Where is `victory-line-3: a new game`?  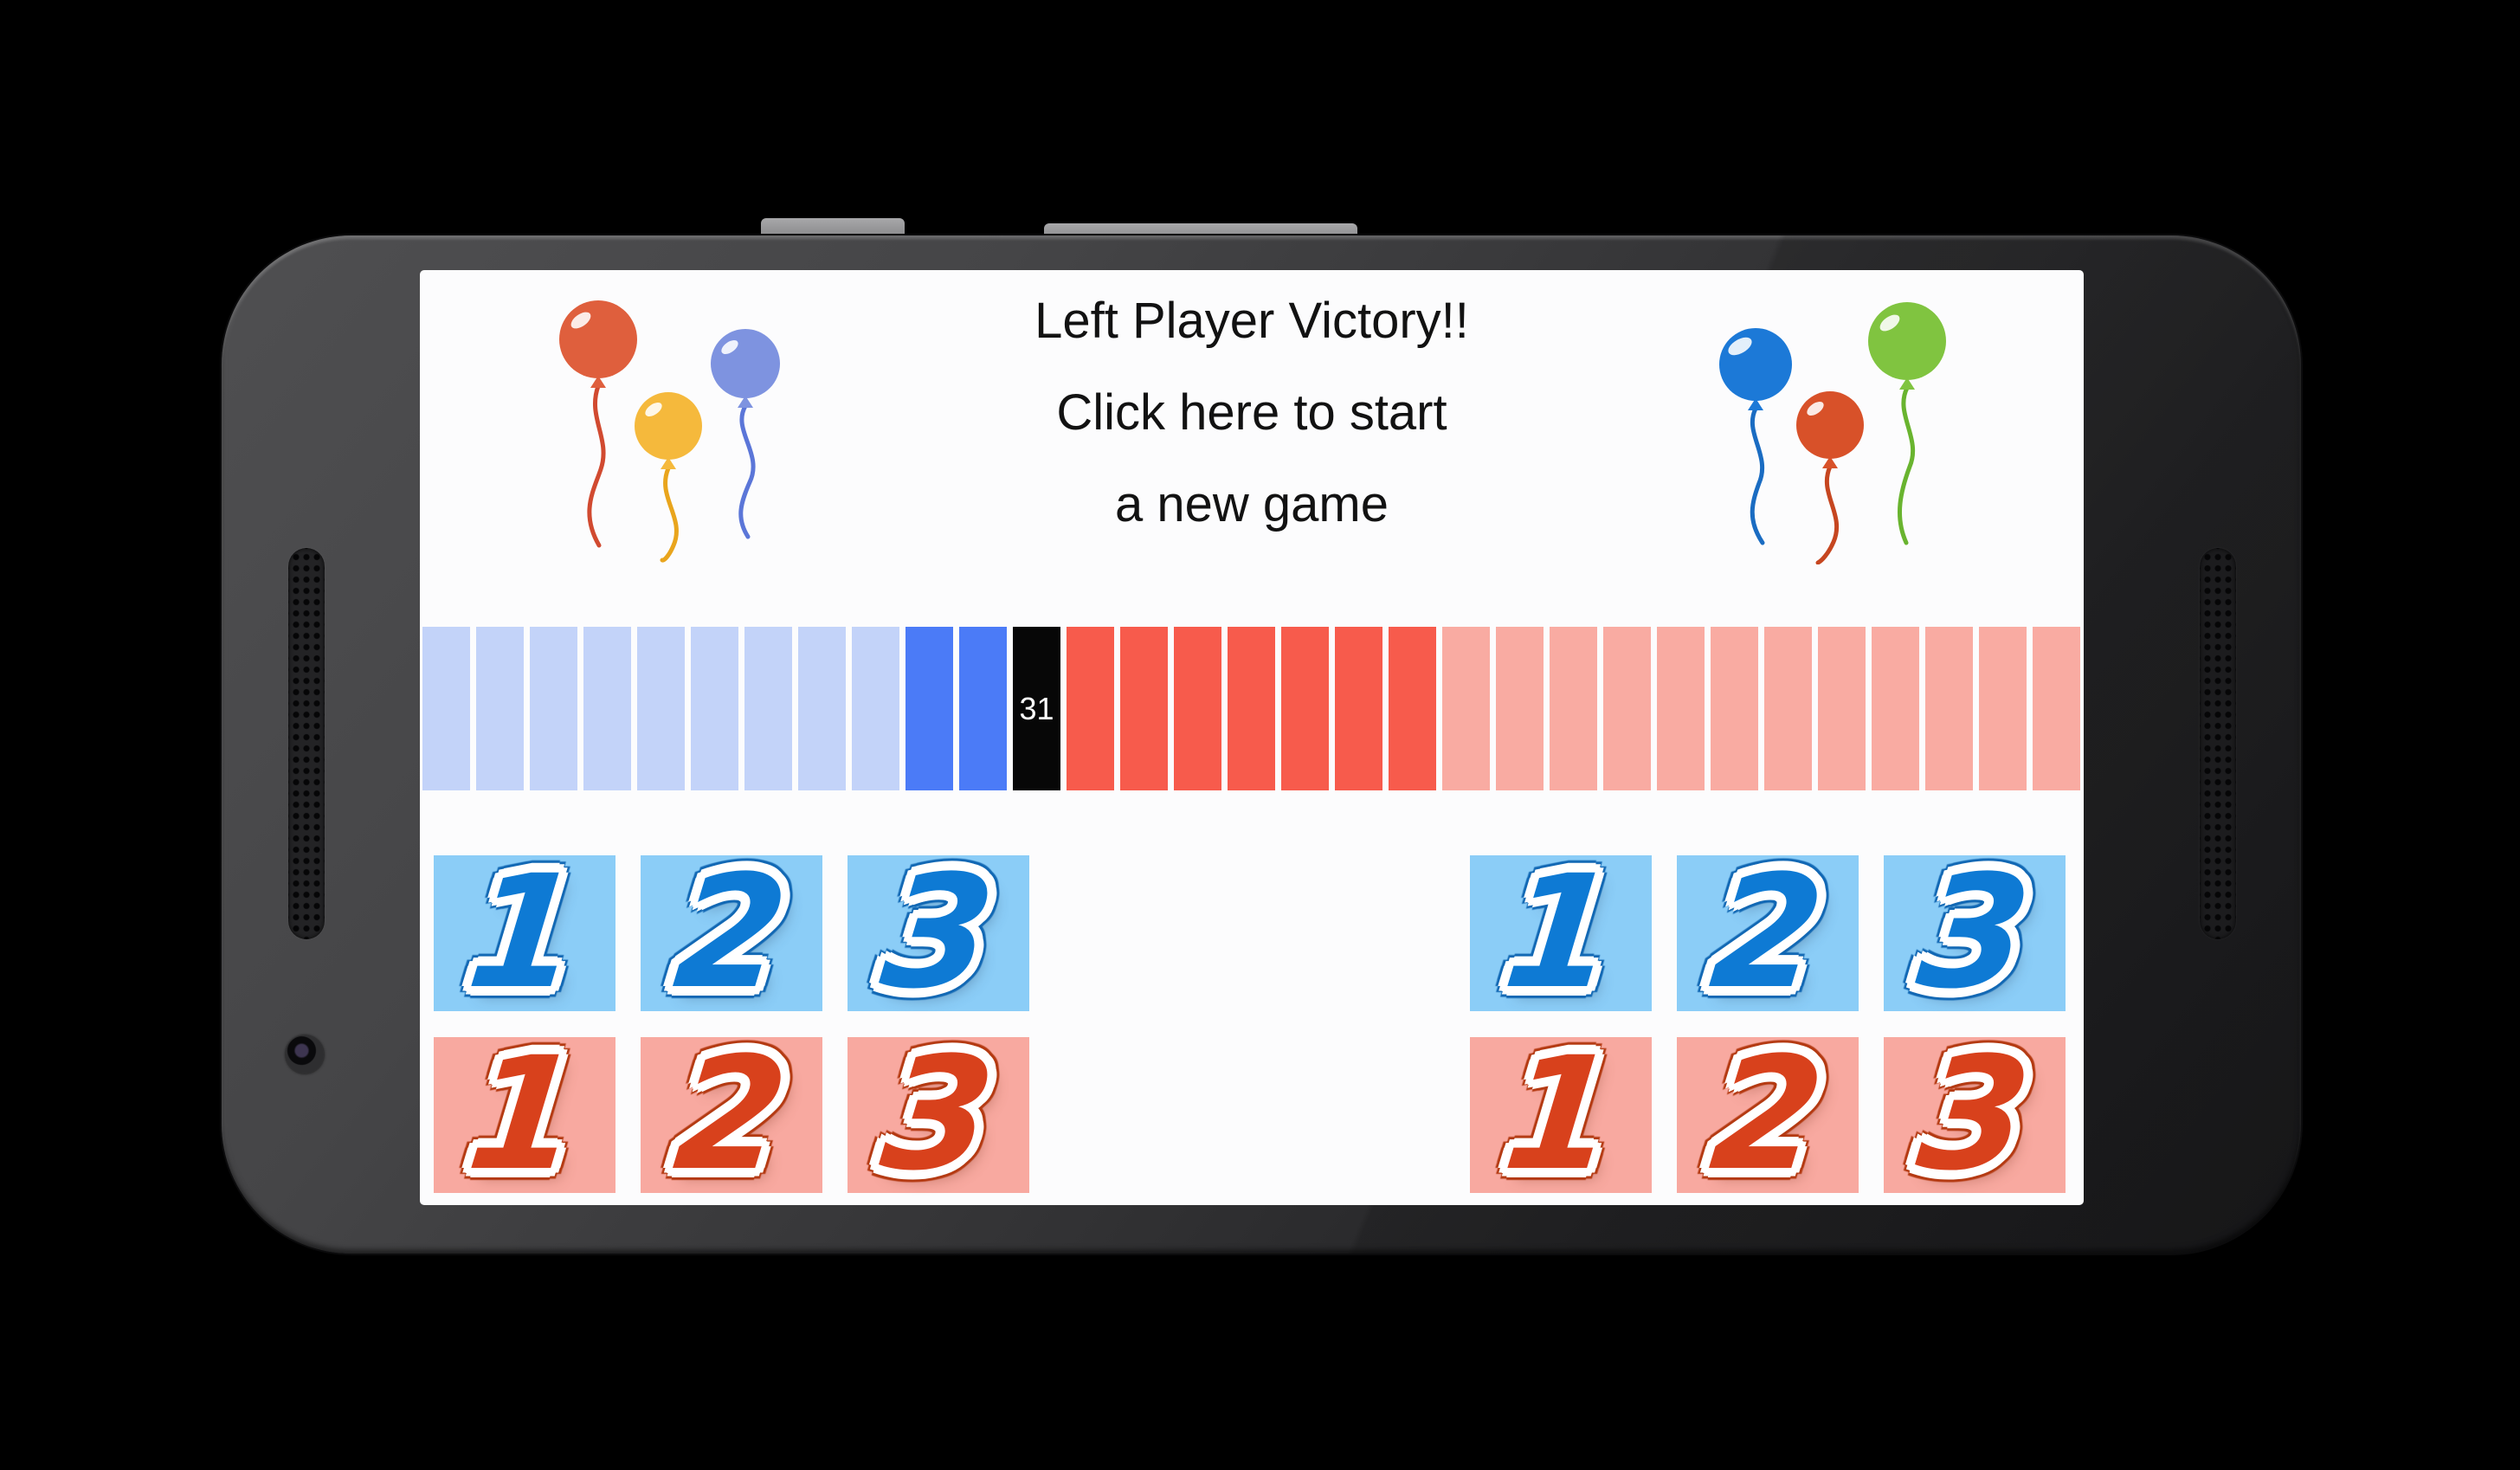 victory-line-3: a new game is located at coordinates (1252, 504).